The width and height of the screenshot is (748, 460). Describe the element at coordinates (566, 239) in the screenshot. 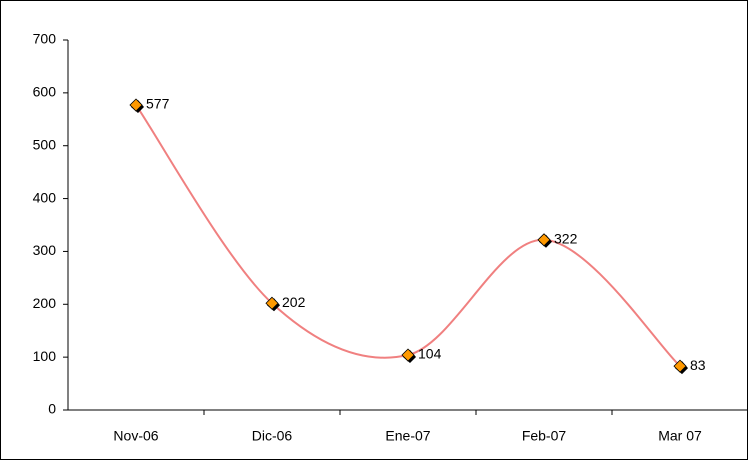

I see `data-label: 322` at that location.